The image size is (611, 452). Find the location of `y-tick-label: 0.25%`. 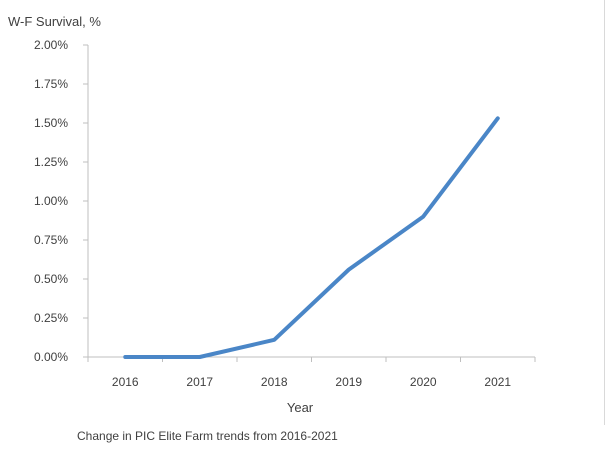

y-tick-label: 0.25% is located at coordinates (51, 318).